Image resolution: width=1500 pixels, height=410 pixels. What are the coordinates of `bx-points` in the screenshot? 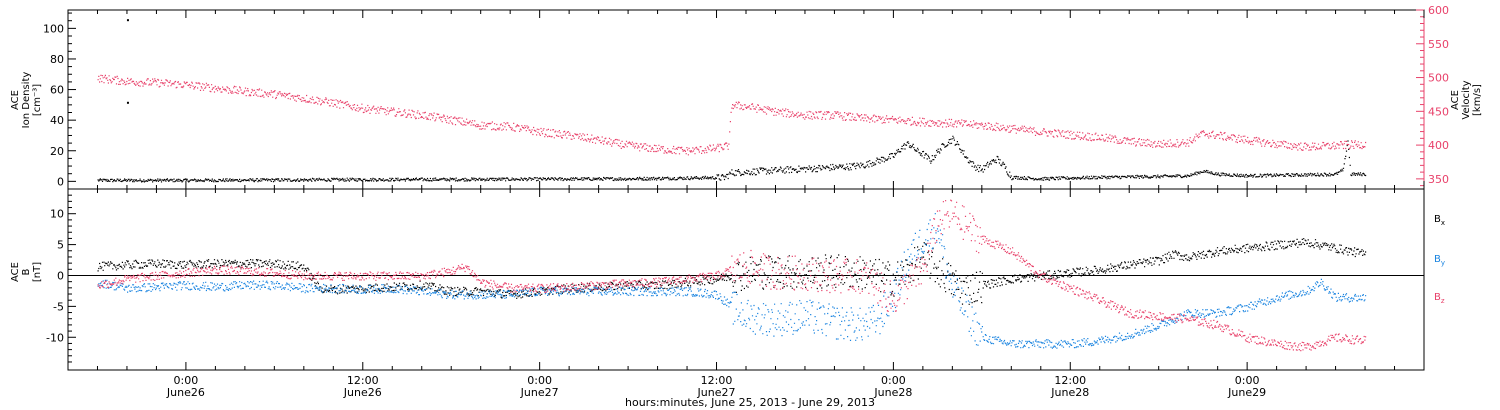 It's located at (732, 271).